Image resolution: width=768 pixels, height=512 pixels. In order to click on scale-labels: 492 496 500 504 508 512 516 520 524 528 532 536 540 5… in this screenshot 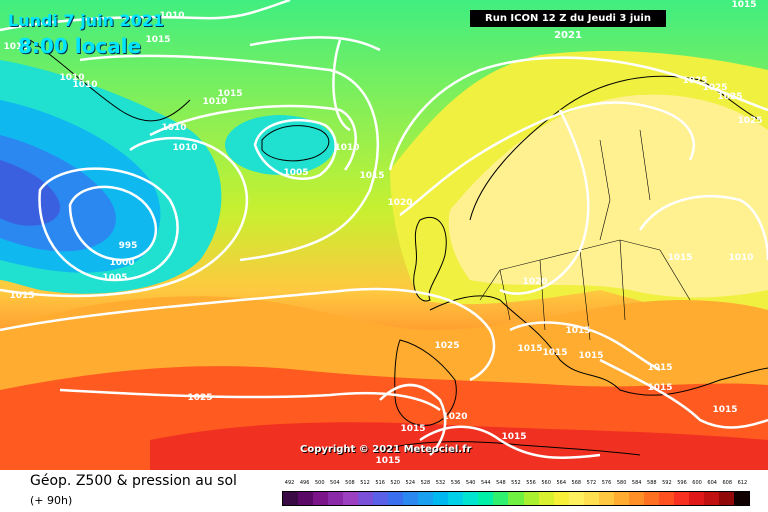, I will do `click(516, 485)`.